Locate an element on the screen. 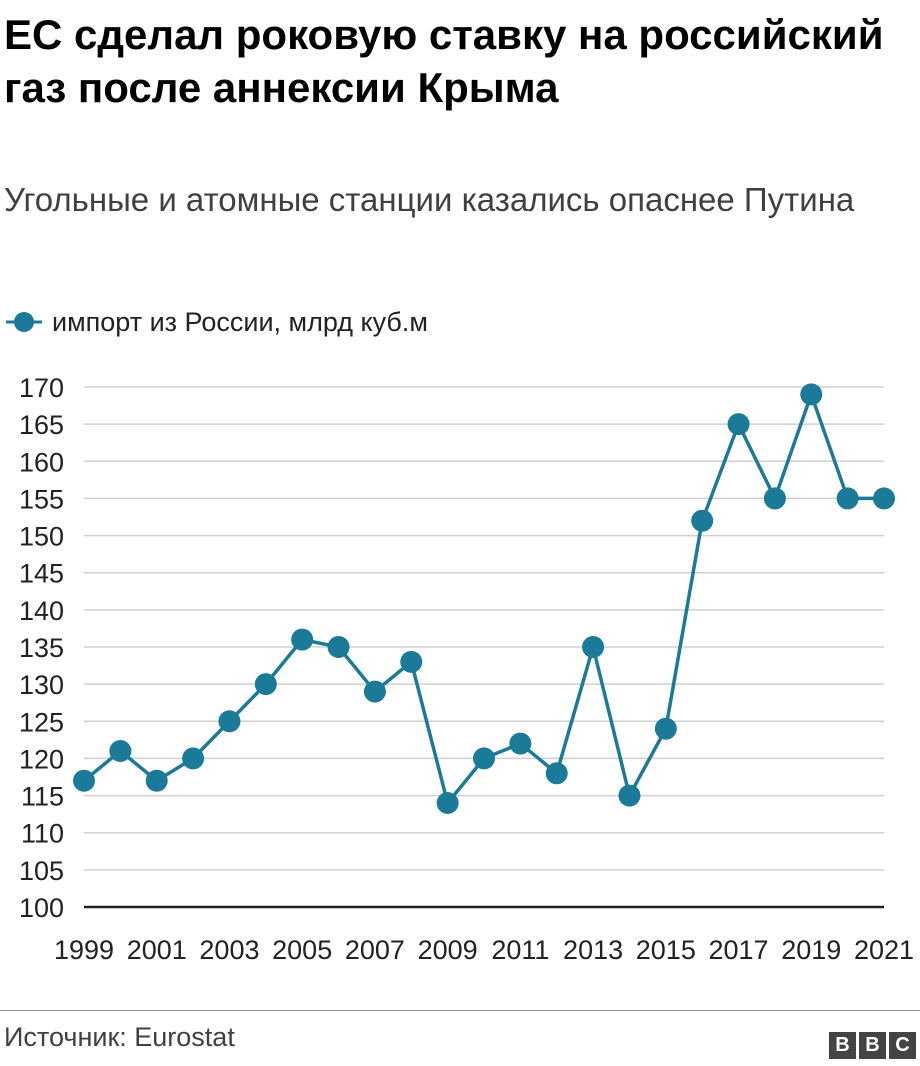  x-tick-label: 2019 is located at coordinates (811, 950).